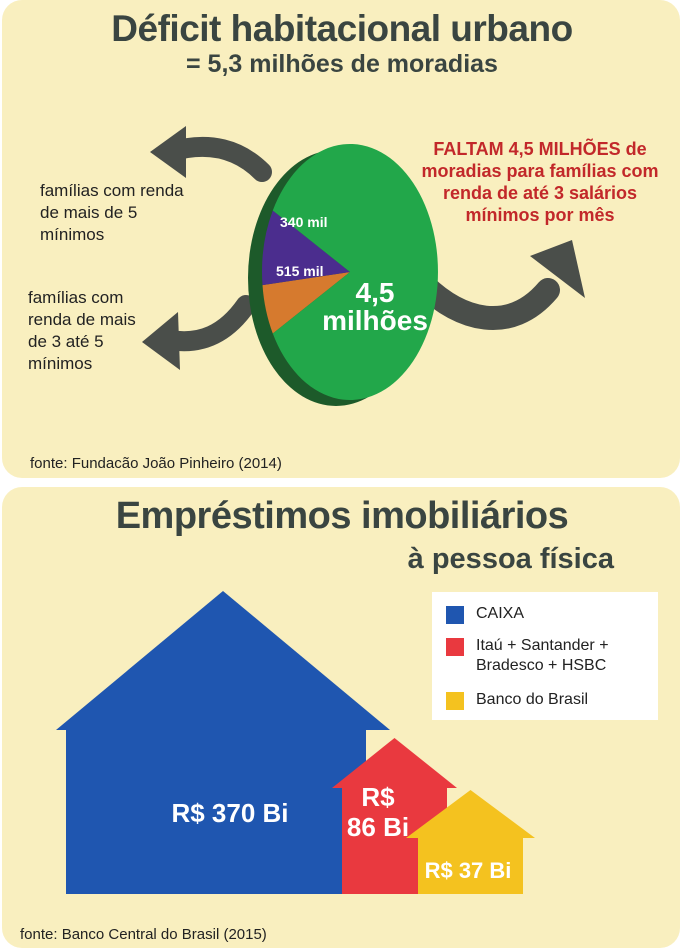  What do you see at coordinates (355, 272) in the screenshot?
I see `pie-slice-upto3` at bounding box center [355, 272].